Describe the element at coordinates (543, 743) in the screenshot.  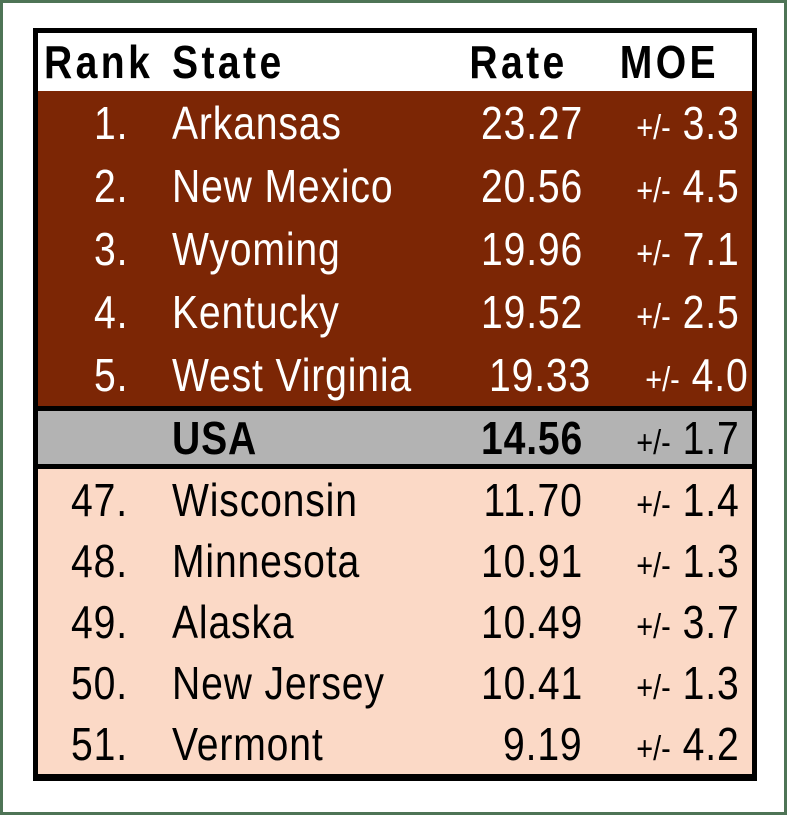
I see `rate-value: 9.19` at that location.